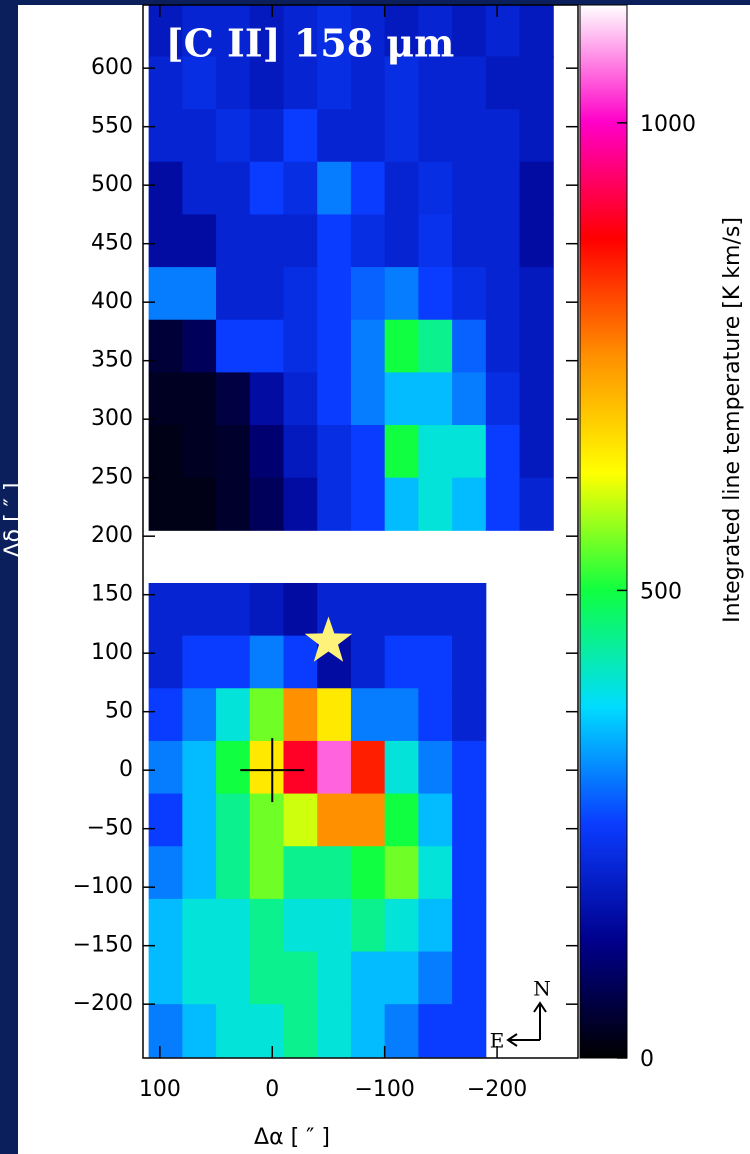  Describe the element at coordinates (103, 945) in the screenshot. I see `y-tick-label: −150` at that location.